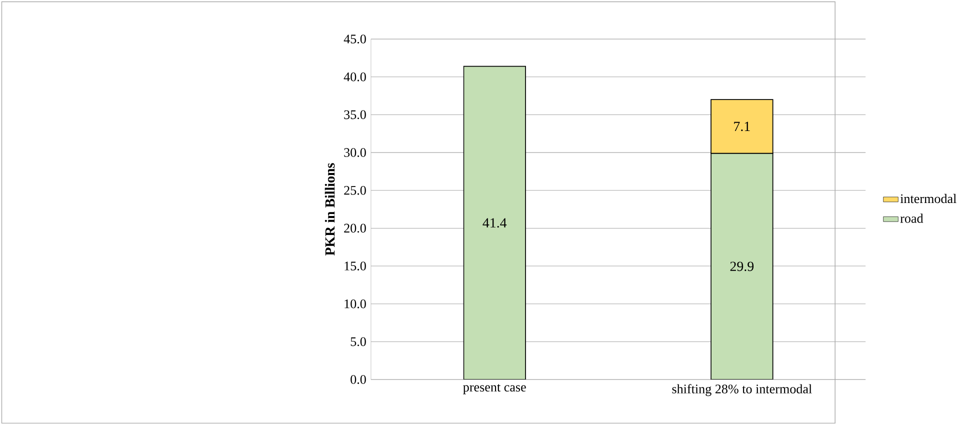 This screenshot has width=961, height=425. What do you see at coordinates (355, 190) in the screenshot?
I see `y-tick-label: 25.0` at bounding box center [355, 190].